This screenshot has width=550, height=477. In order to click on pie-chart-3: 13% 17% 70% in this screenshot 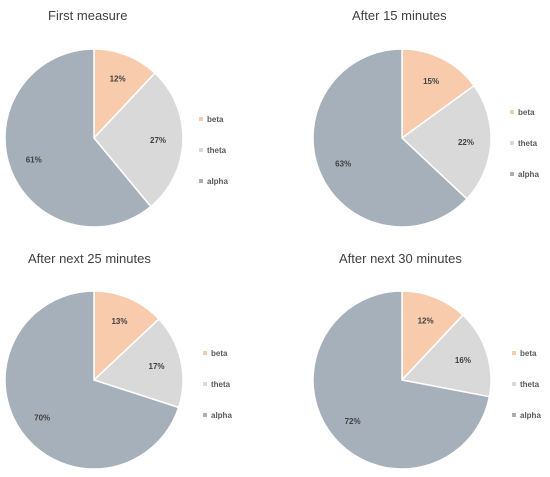, I will do `click(94, 380)`.